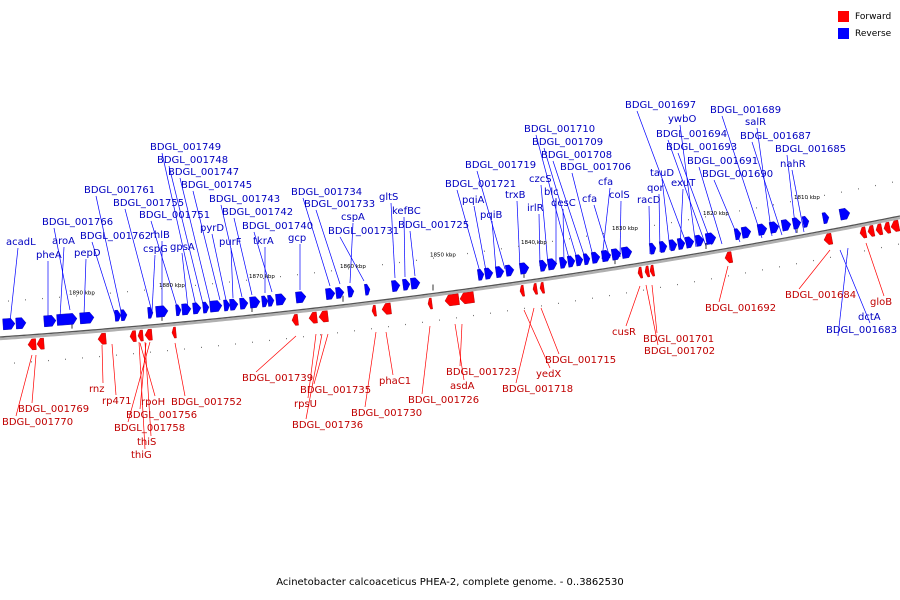 Image resolution: width=900 pixels, height=600 pixels. What do you see at coordinates (861, 330) in the screenshot?
I see `reverse-gene-label: BDGL_001683` at bounding box center [861, 330].